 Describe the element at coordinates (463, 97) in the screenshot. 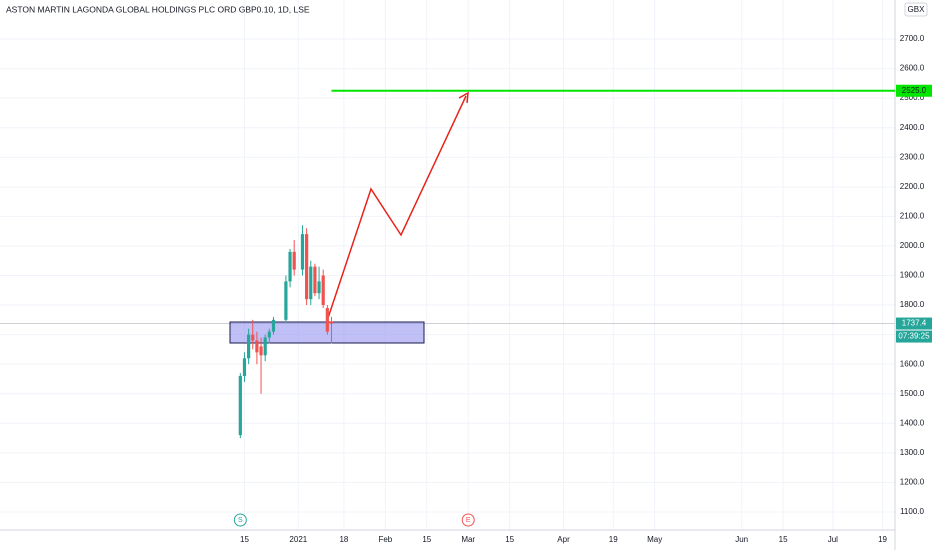

I see `arrow-head` at that location.